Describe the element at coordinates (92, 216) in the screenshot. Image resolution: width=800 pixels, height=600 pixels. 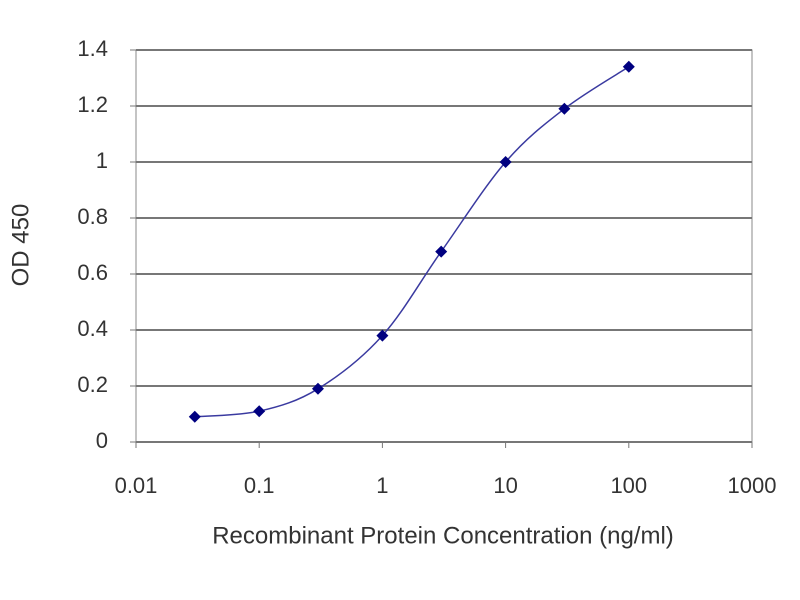
I see `y-tick-label: 0.8` at that location.